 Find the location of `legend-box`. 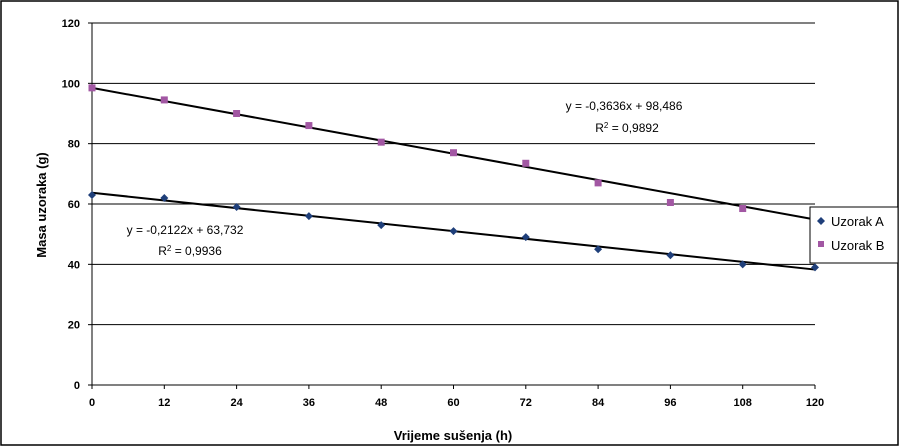

legend-box is located at coordinates (854, 235).